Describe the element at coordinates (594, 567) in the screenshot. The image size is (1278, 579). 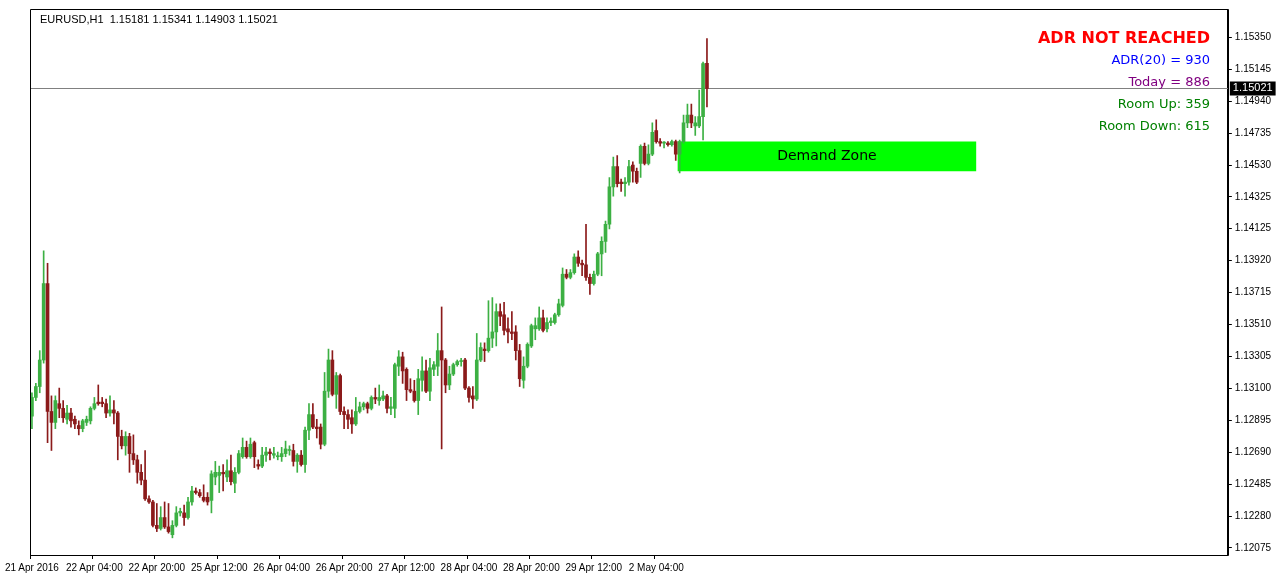
I see `x-tick-label: 29 Apr 12:00` at that location.